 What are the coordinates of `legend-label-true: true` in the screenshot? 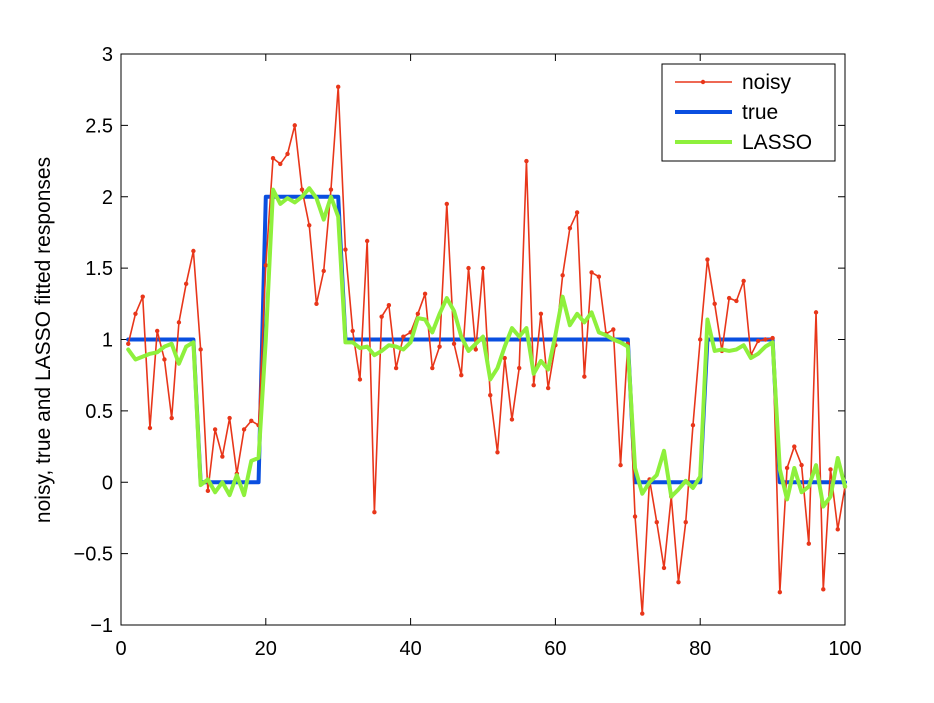 It's located at (760, 112).